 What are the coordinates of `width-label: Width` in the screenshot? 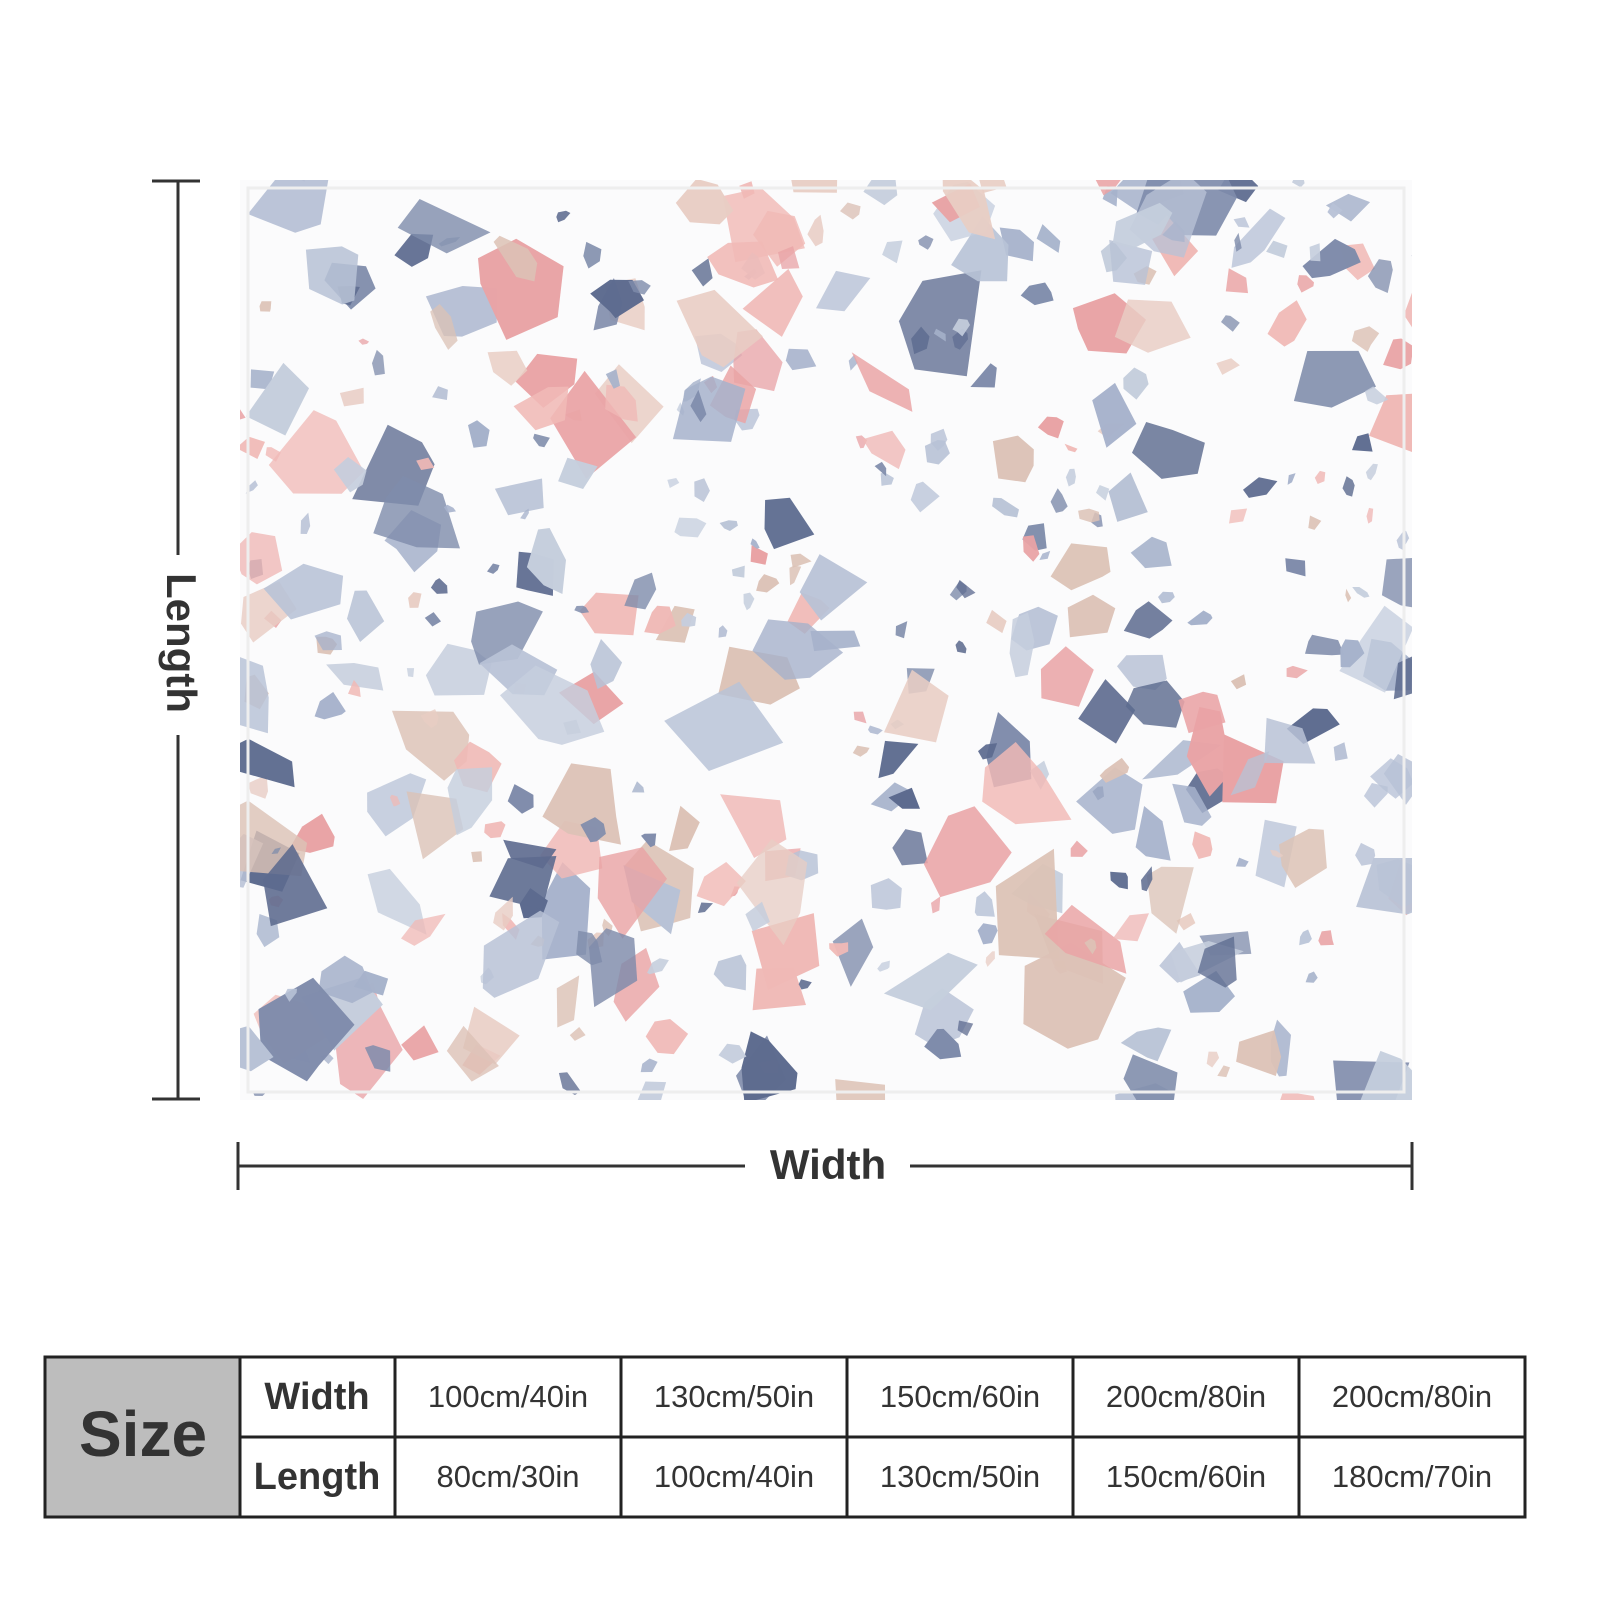 It's located at (828, 1164).